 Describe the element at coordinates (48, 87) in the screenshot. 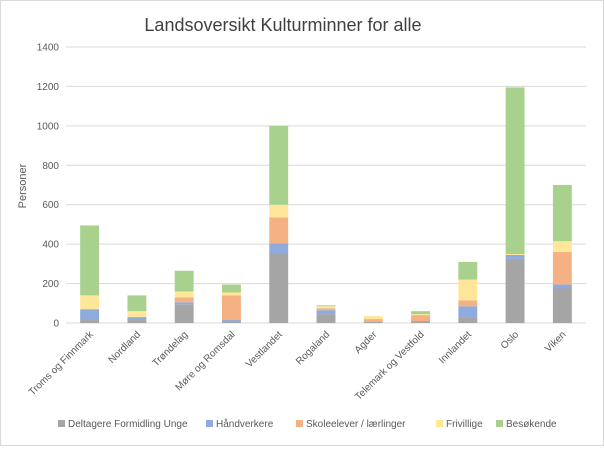

I see `y-tick-label: 1200` at that location.